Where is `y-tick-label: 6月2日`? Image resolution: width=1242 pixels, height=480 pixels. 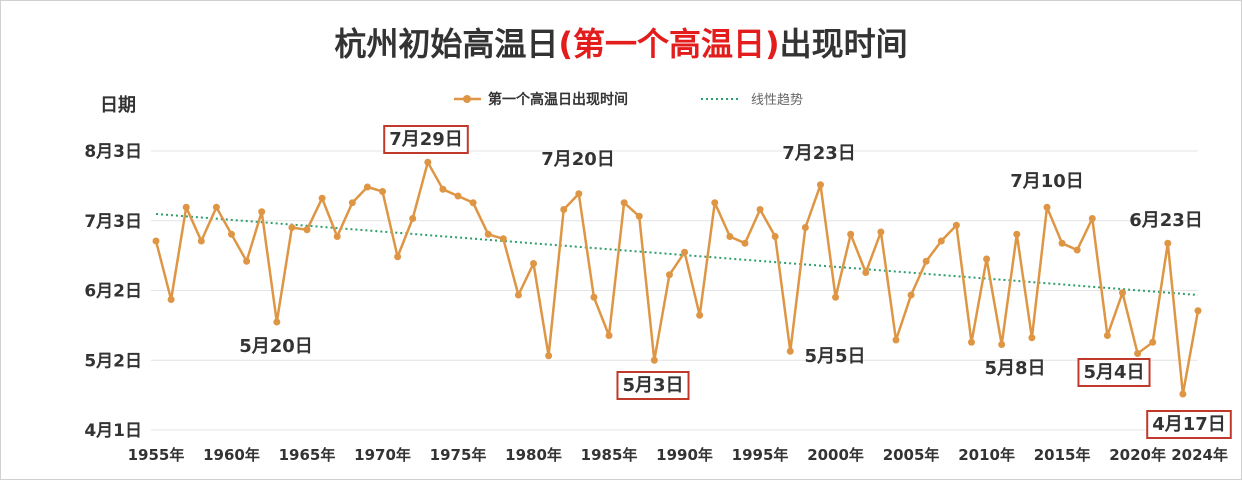
y-tick-label: 6月2日 is located at coordinates (113, 292).